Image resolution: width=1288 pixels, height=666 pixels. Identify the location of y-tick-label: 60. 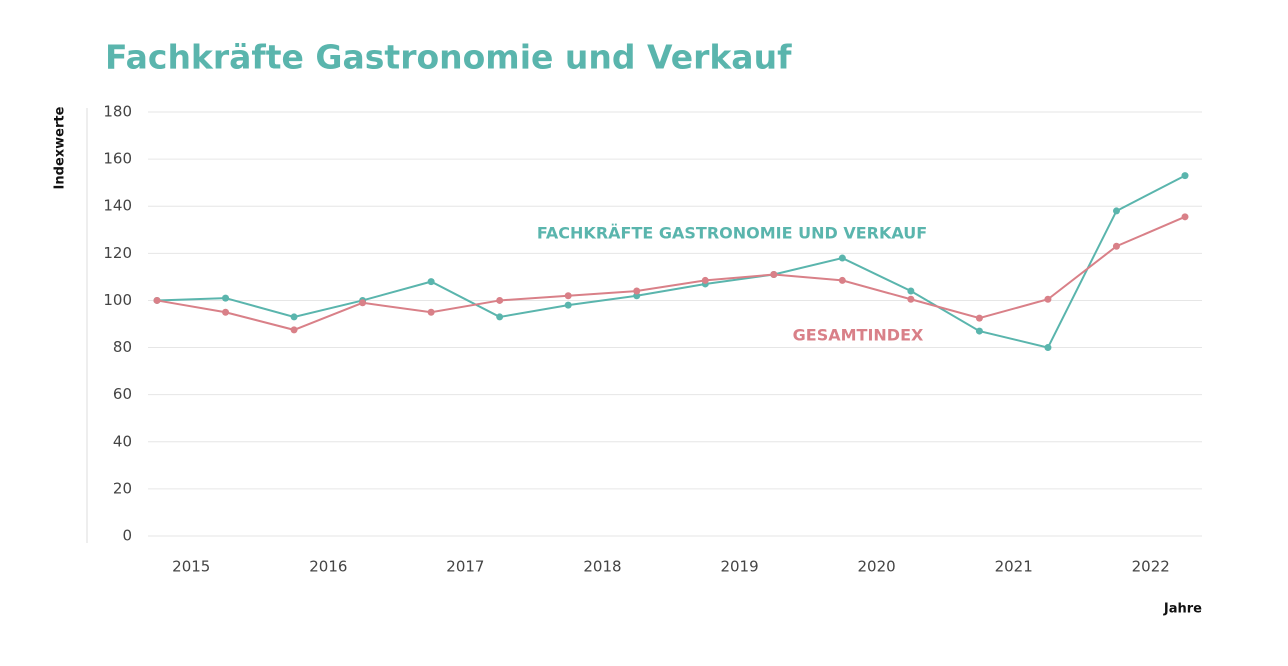
(122, 394).